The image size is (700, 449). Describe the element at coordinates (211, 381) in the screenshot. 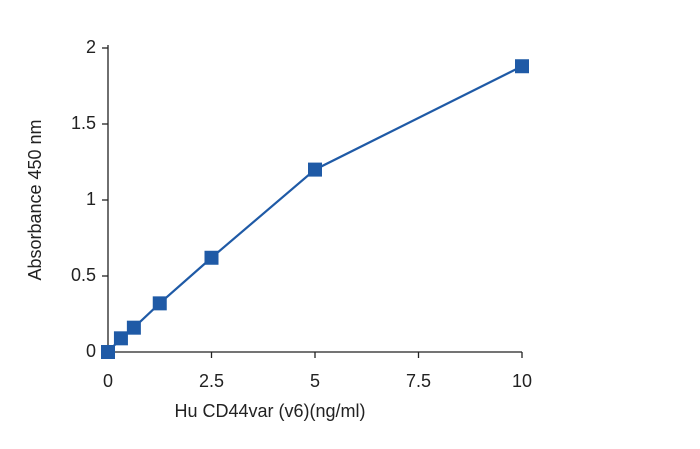

I see `x-tick-label: 2.5` at that location.